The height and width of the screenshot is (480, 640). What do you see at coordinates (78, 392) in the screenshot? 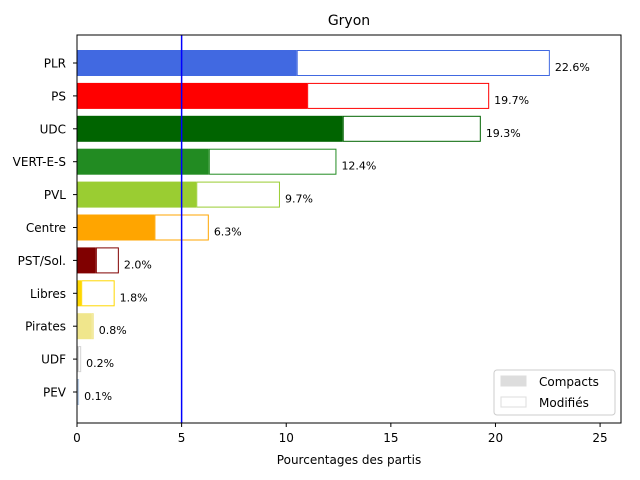
I see `bar-modifies-pev` at bounding box center [78, 392].